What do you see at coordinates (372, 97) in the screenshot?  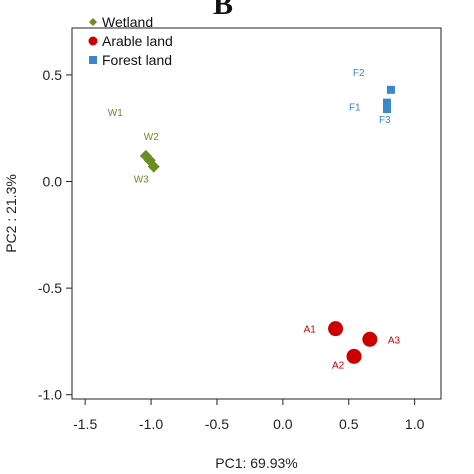 I see `series-forest-land: F2 F1 F3` at bounding box center [372, 97].